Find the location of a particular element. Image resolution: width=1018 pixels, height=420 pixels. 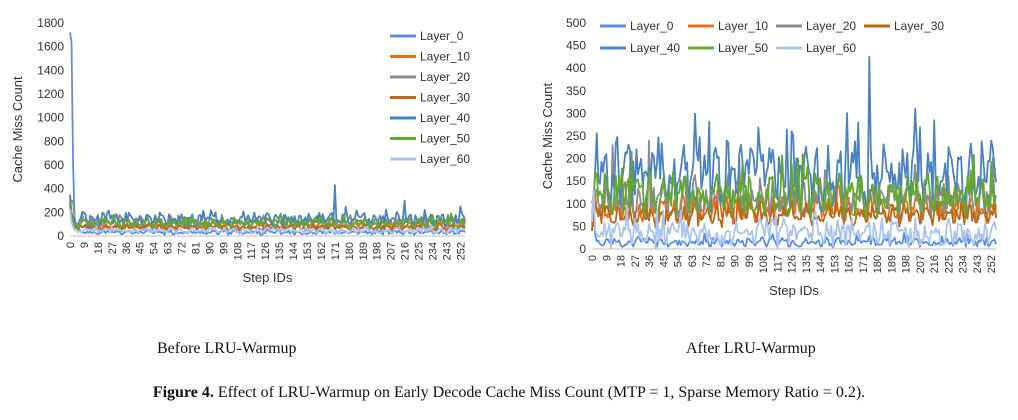

y-tick-label: 1400 is located at coordinates (50, 70).